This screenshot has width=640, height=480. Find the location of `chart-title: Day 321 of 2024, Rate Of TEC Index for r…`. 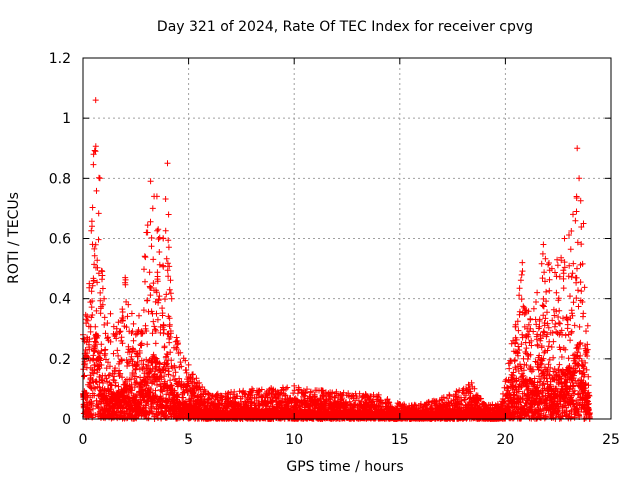

chart-title: Day 321 of 2024, Rate Of TEC Index for r… is located at coordinates (345, 27).